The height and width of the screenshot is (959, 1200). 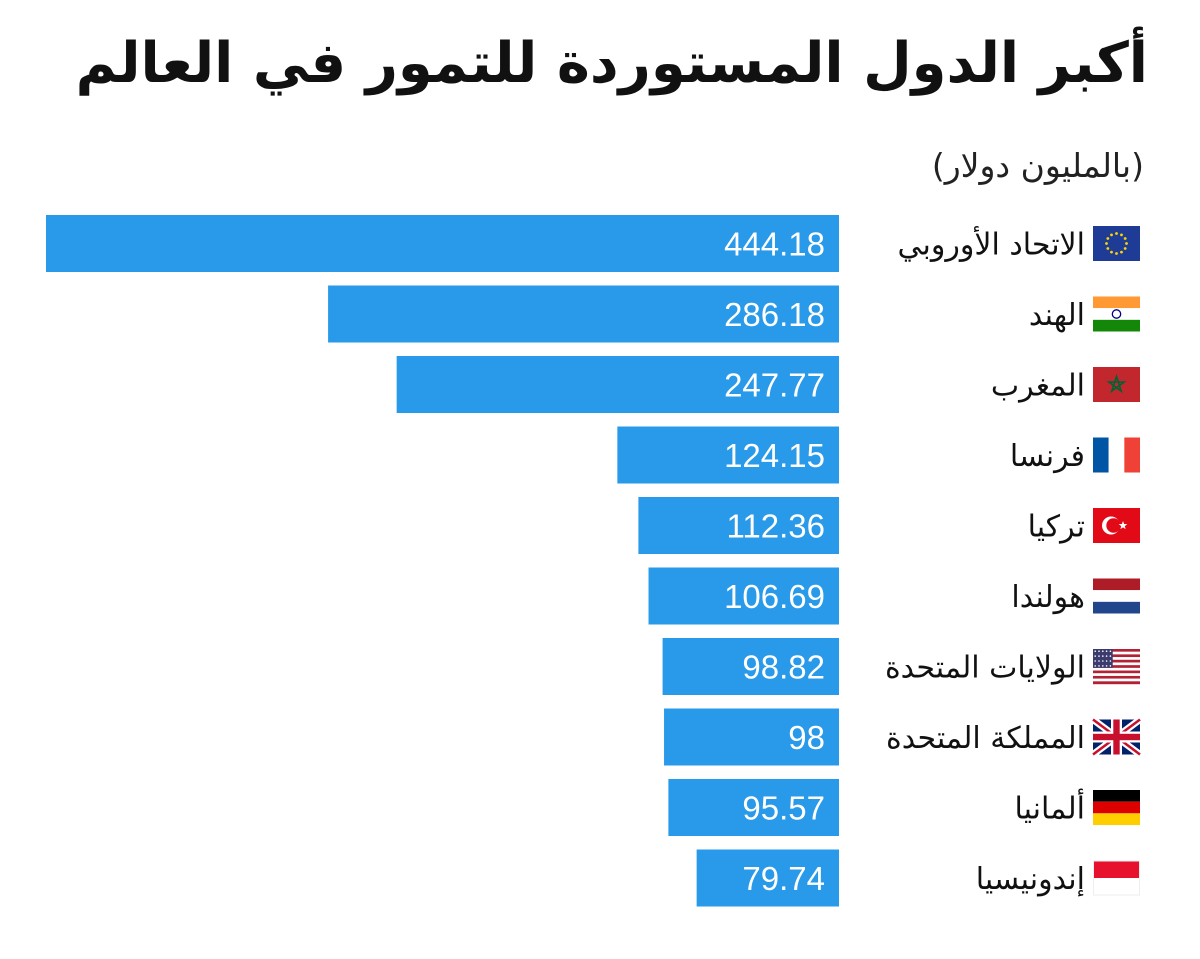 What do you see at coordinates (985, 738) in the screenshot?
I see `category-label: المملكة المتحدة` at bounding box center [985, 738].